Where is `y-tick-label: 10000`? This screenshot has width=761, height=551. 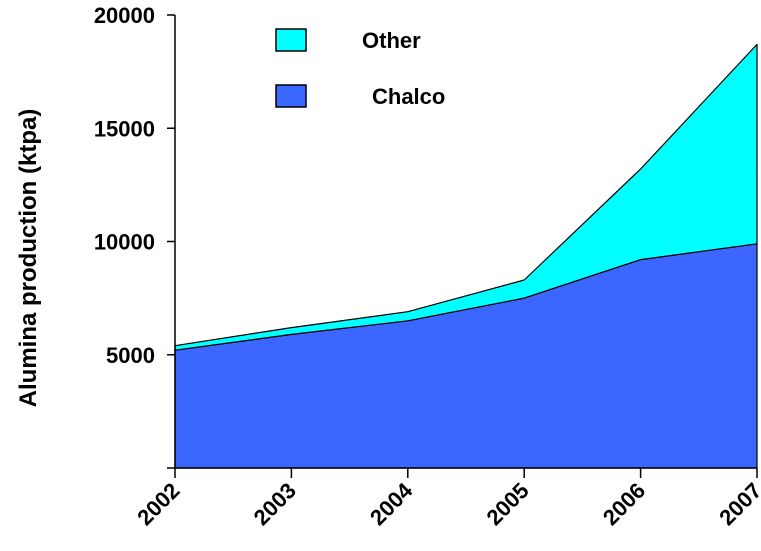
y-tick-label: 10000 is located at coordinates (124, 242).